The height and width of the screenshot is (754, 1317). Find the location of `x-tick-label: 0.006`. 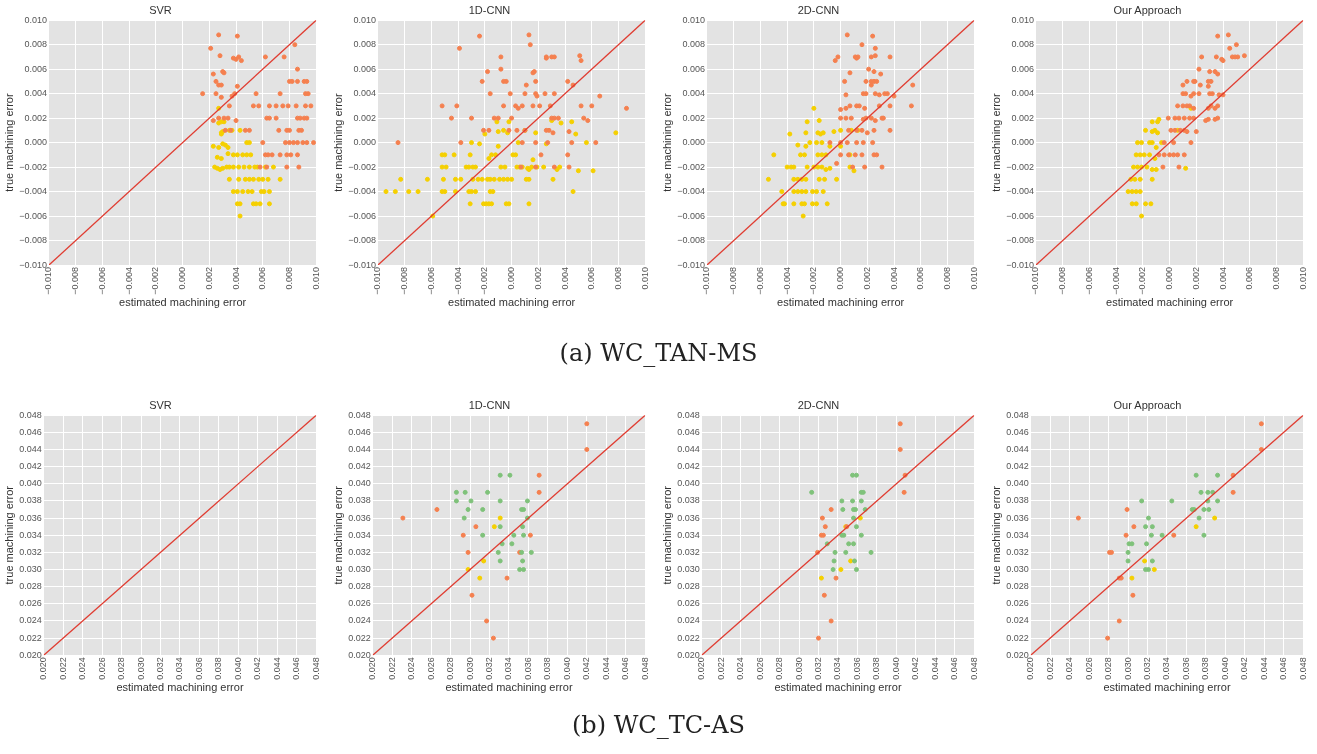

x-tick-label: 0.006 is located at coordinates (591, 278).